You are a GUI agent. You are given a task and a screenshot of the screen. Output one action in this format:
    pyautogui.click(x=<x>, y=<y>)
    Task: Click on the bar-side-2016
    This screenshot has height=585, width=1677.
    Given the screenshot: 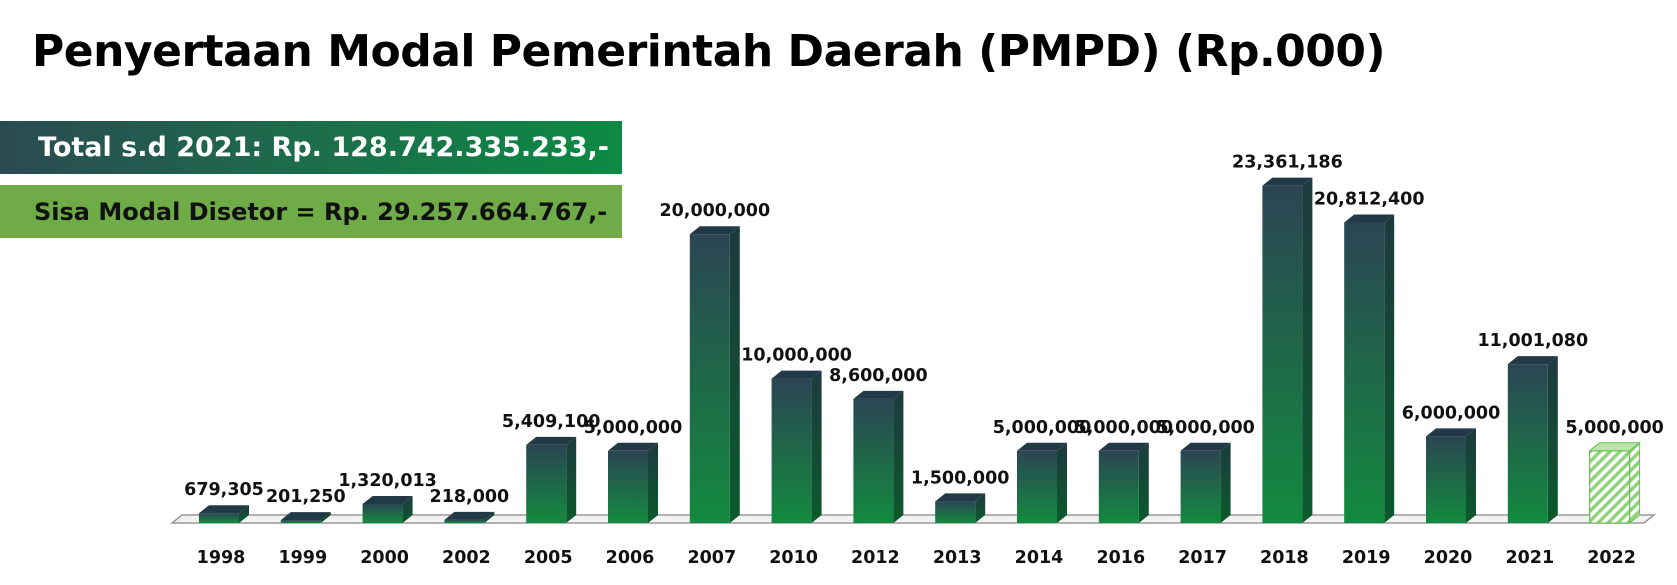 What is the action you would take?
    pyautogui.click(x=1143, y=482)
    